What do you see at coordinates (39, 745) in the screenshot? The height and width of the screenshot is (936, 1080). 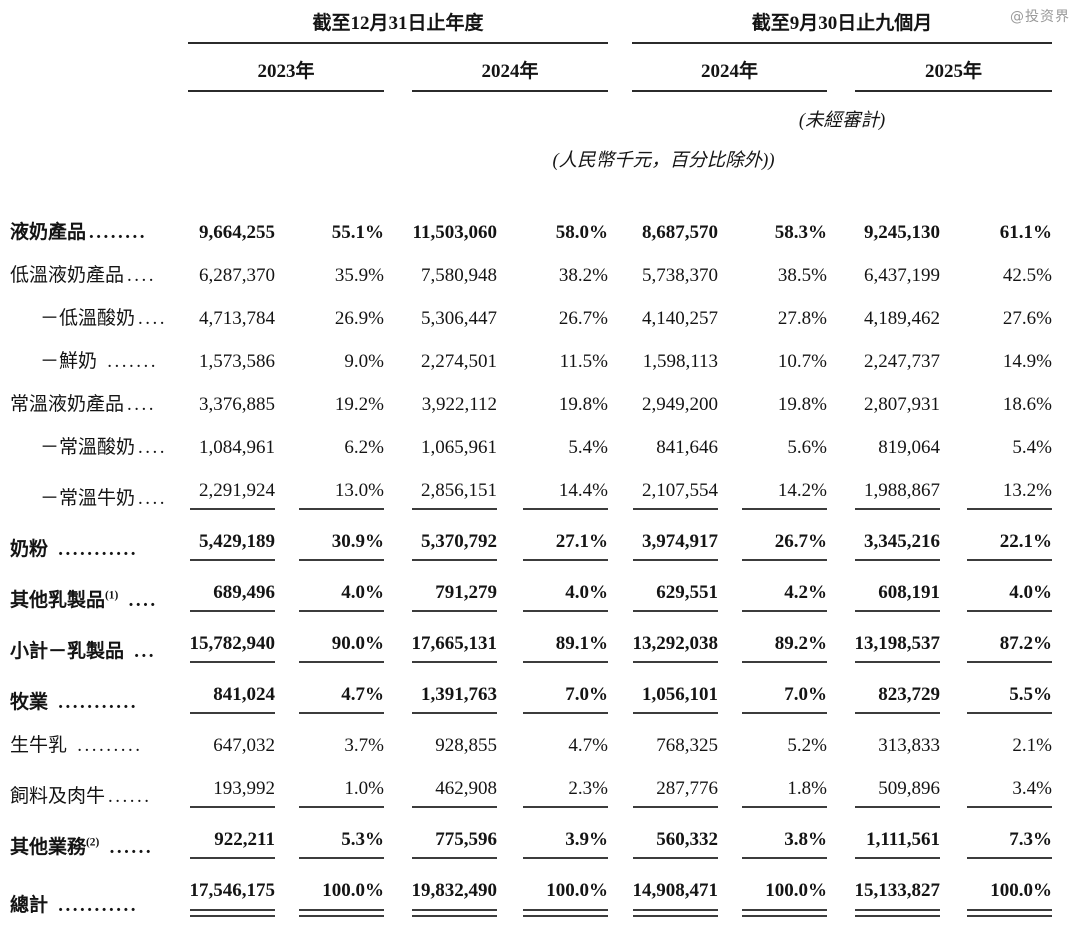 I see `row-label-text: 生牛乳` at bounding box center [39, 745].